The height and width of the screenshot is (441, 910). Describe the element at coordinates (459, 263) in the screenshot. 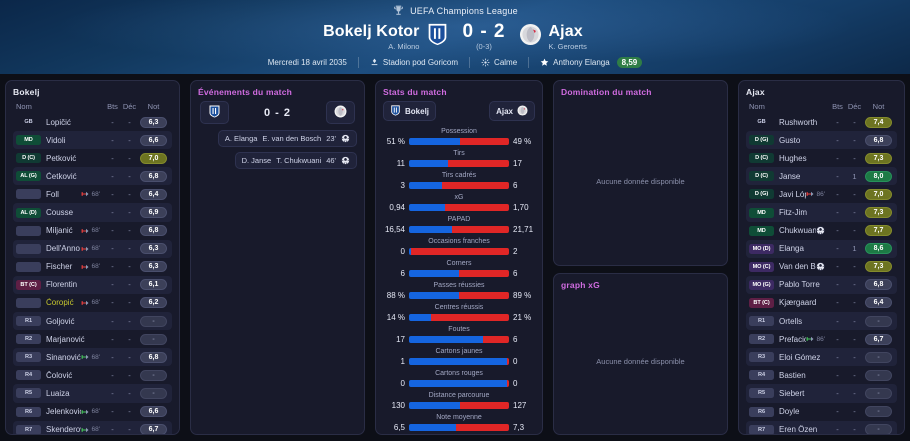

I see `stat-label: Corners` at that location.